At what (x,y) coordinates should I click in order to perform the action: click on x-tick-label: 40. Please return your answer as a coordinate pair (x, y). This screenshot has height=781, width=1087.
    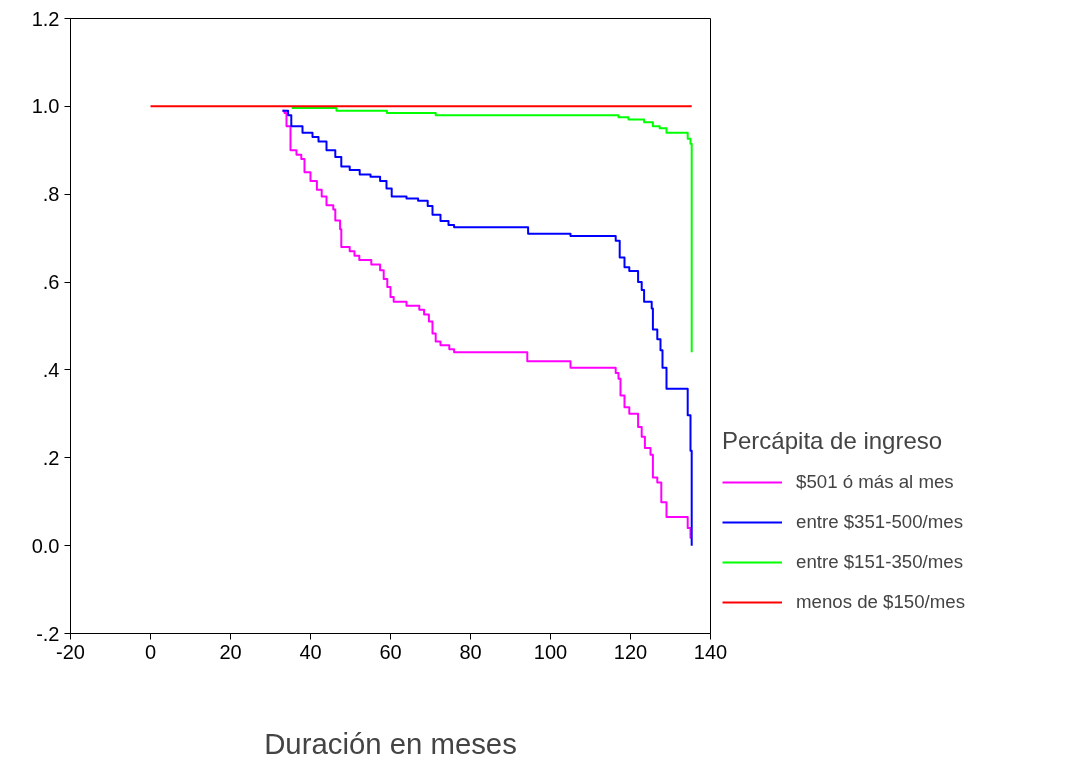
    Looking at the image, I should click on (310, 651).